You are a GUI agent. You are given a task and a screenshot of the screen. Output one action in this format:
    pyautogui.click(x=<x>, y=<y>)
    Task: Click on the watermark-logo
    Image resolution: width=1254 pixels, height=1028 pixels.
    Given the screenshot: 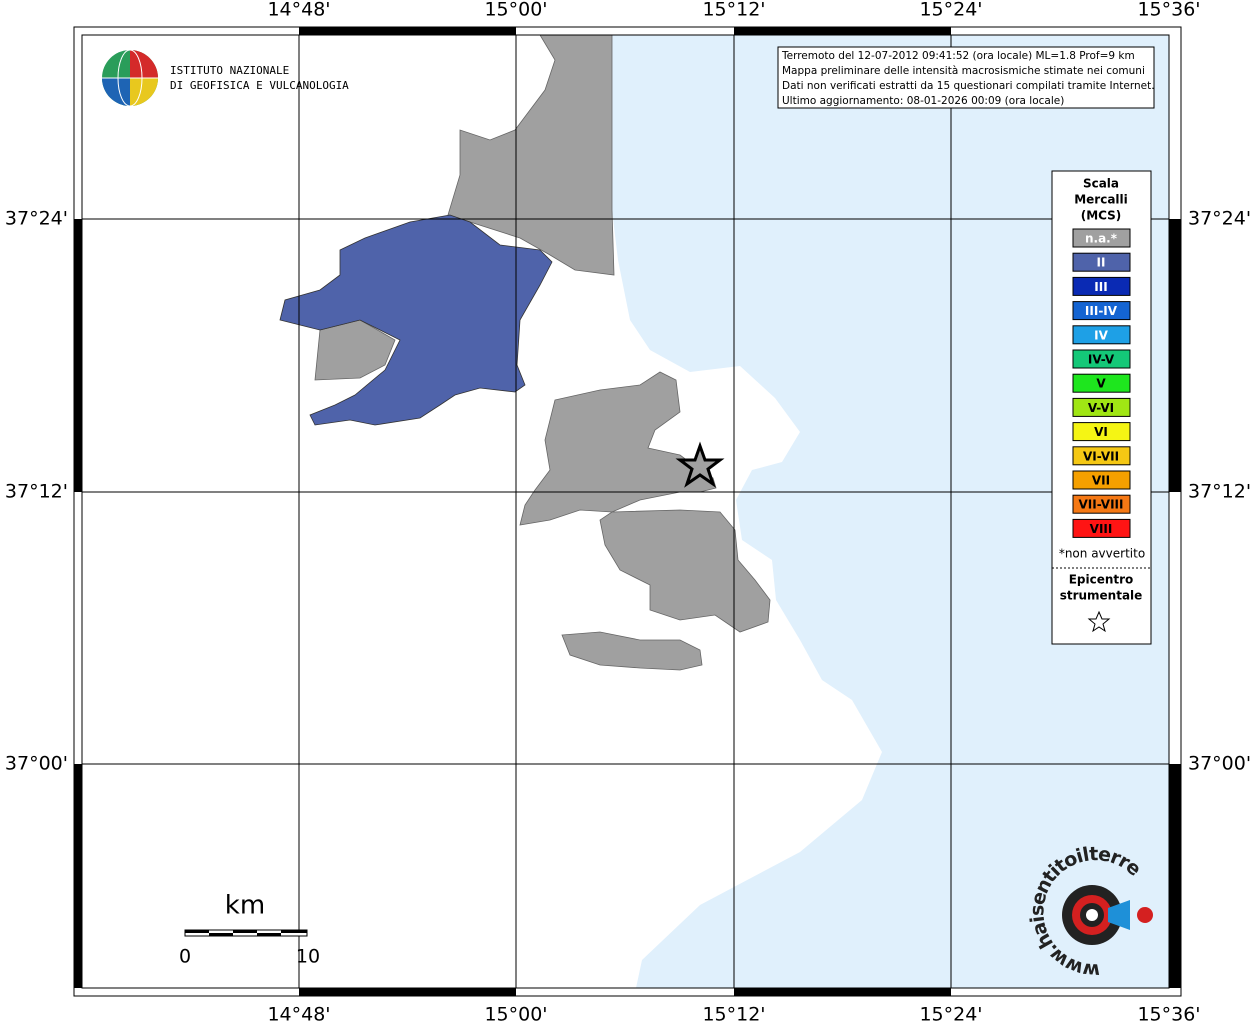 What is the action you would take?
    pyautogui.click(x=1107, y=915)
    